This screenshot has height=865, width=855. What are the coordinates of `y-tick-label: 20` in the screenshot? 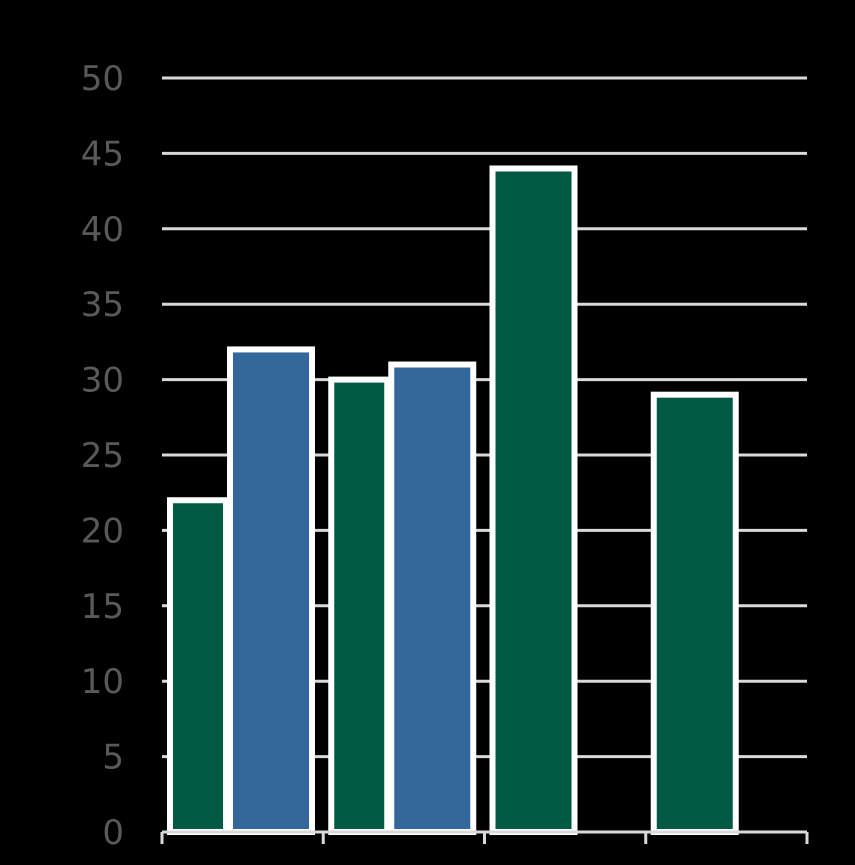 It's located at (102, 531).